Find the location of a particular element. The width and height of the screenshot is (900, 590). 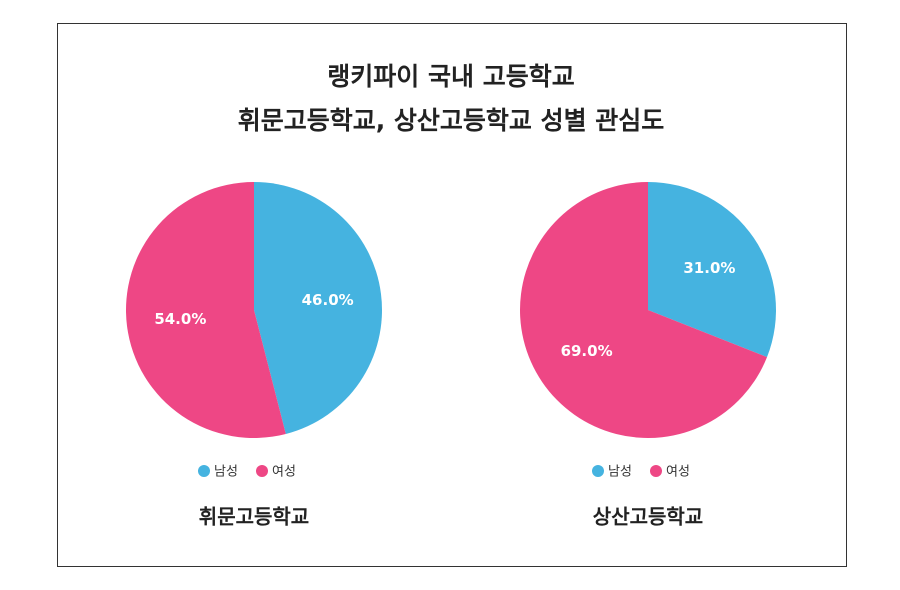

value-label: 69.0% is located at coordinates (587, 351).